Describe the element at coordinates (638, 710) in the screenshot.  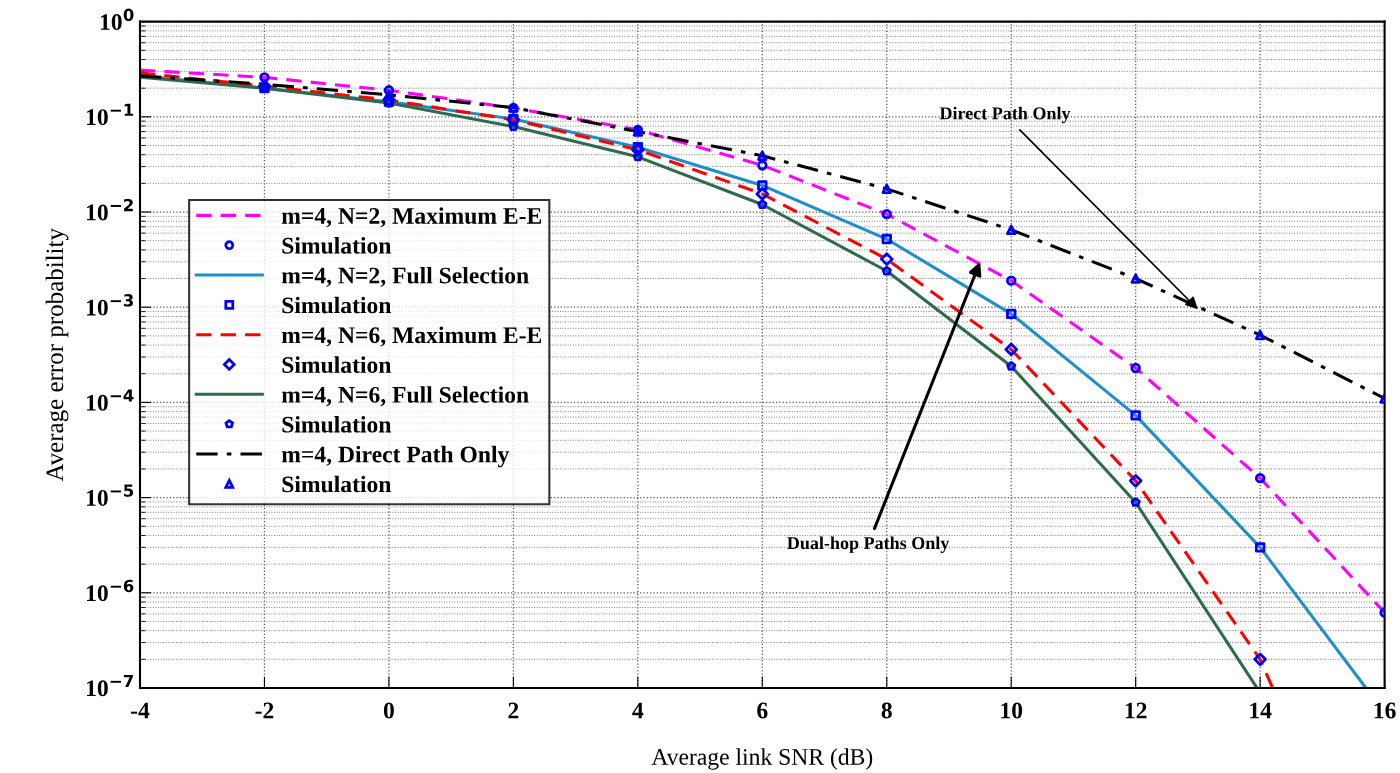
I see `x-tick-label: 4` at that location.